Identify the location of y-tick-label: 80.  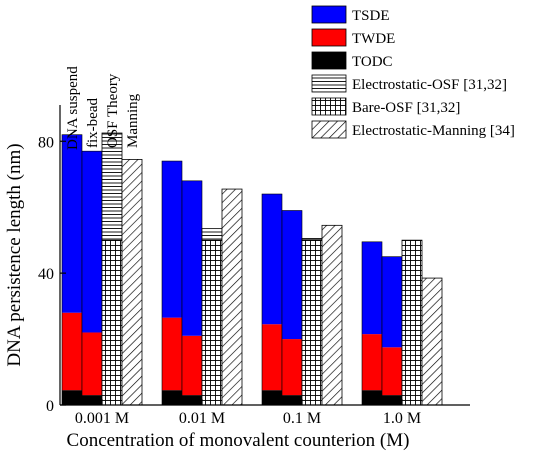
(46, 142).